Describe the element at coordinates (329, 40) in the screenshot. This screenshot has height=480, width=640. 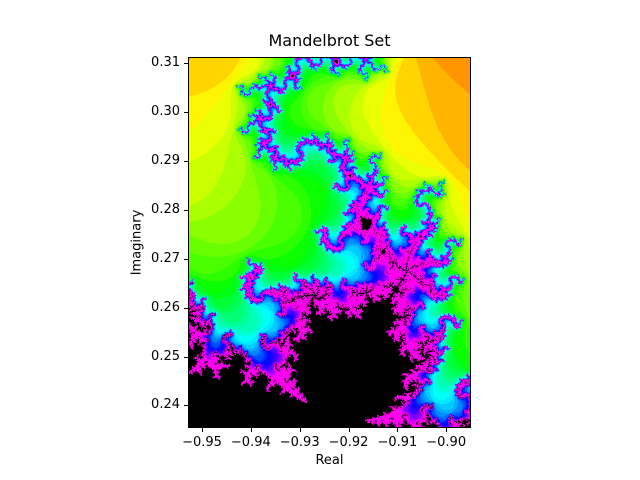
I see `chart-title: Mandelbrot Set` at that location.